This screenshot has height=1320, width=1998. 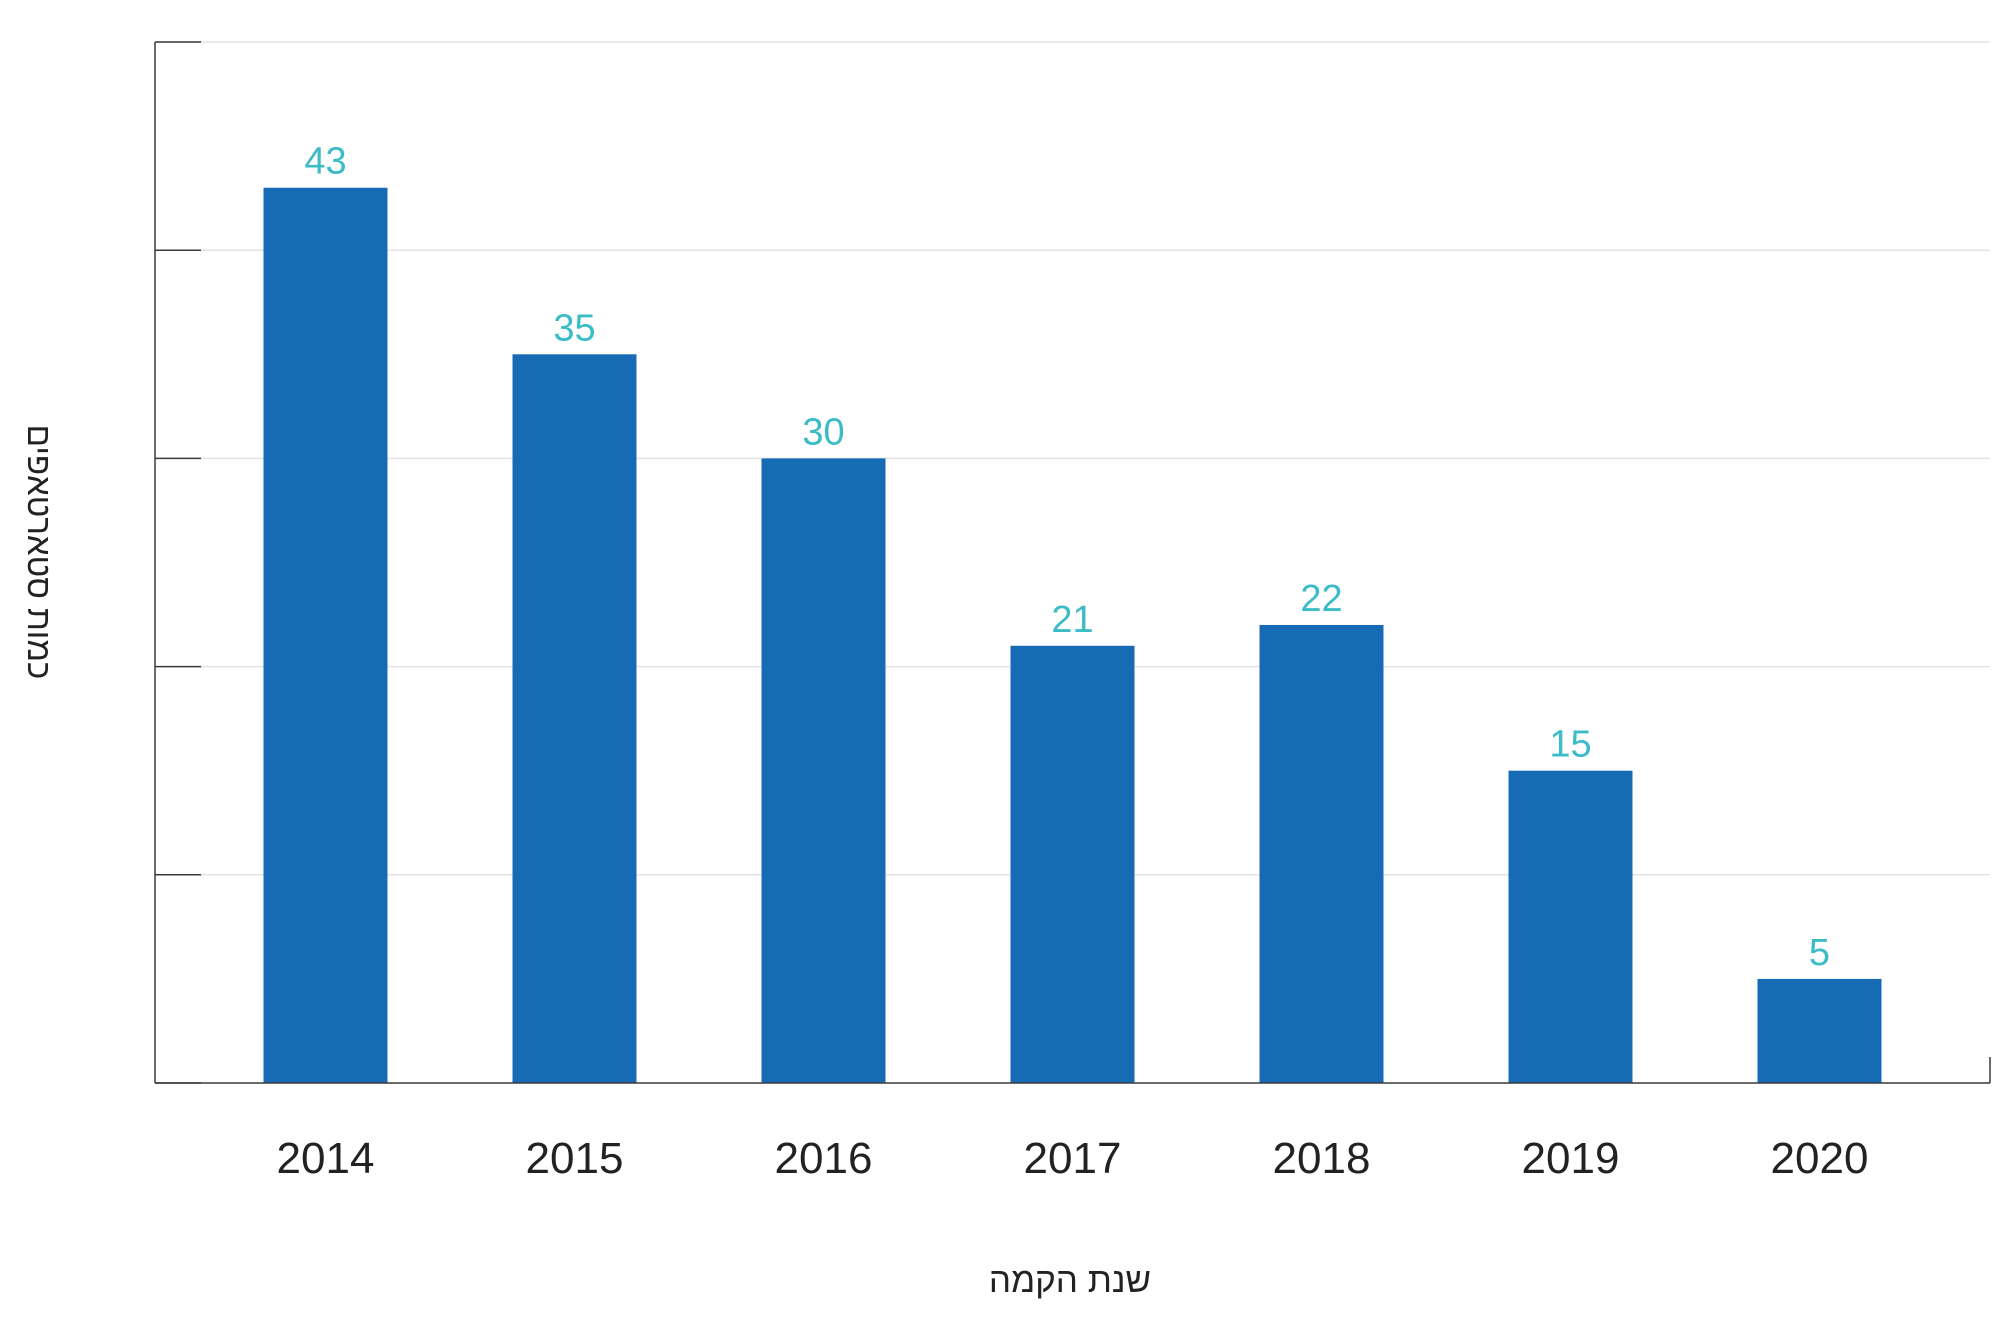 What do you see at coordinates (1570, 926) in the screenshot?
I see `bar-2019` at bounding box center [1570, 926].